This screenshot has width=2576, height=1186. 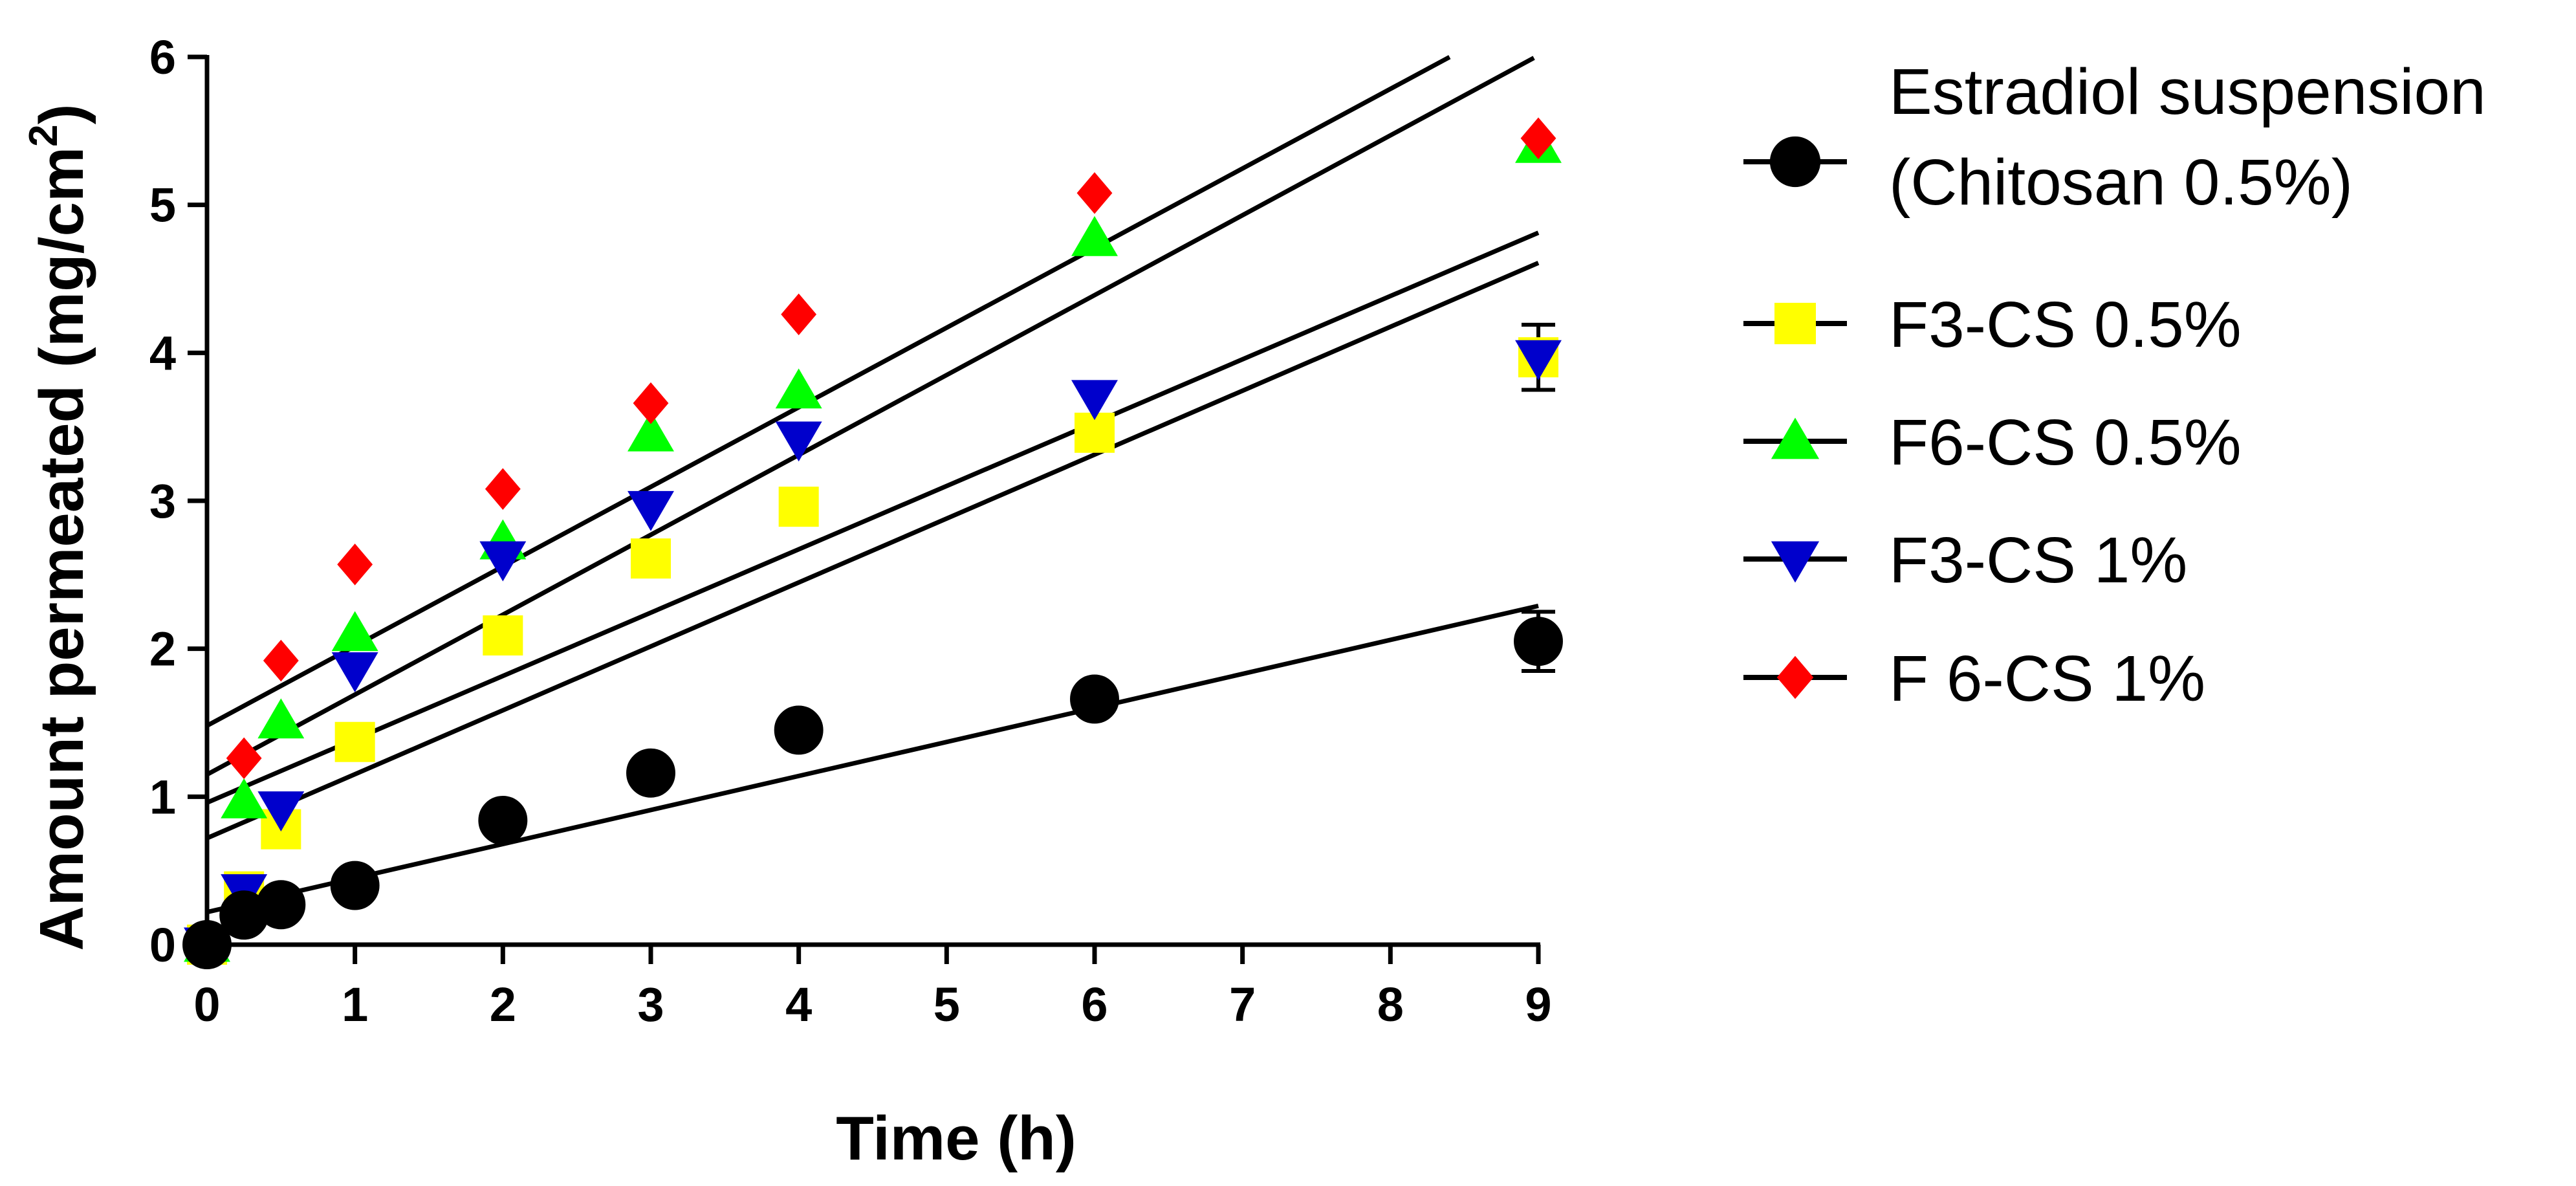 I want to click on y-tick-label: 5, so click(x=162, y=205).